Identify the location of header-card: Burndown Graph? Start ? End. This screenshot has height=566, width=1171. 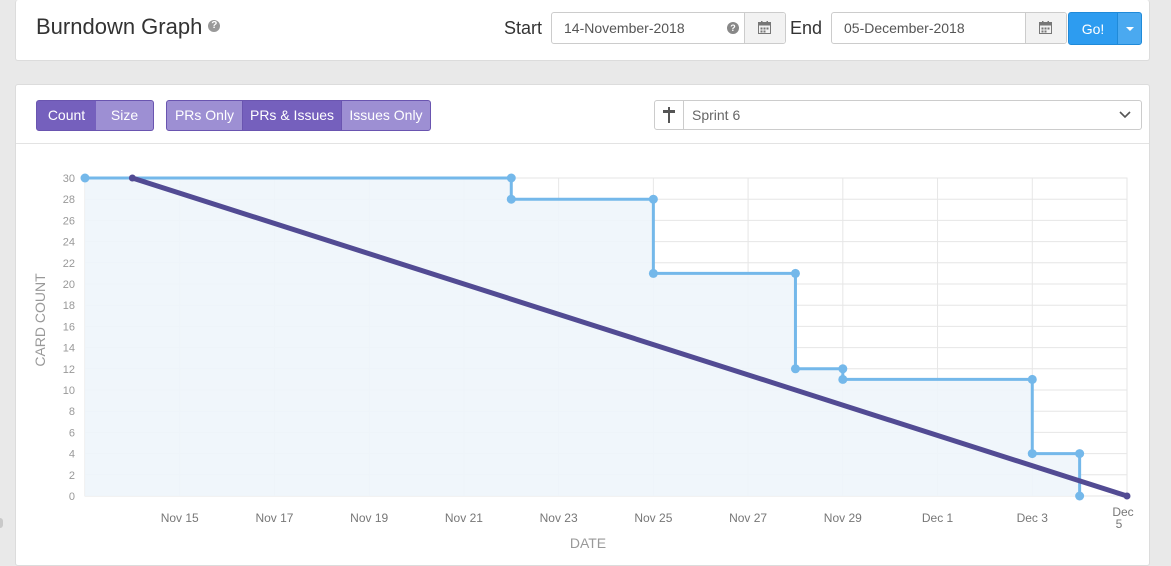
(582, 30).